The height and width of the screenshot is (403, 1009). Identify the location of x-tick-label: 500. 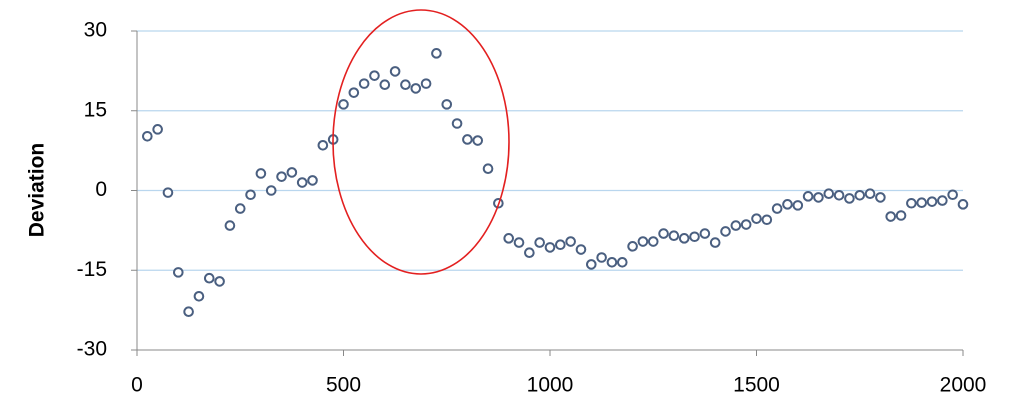
(343, 385).